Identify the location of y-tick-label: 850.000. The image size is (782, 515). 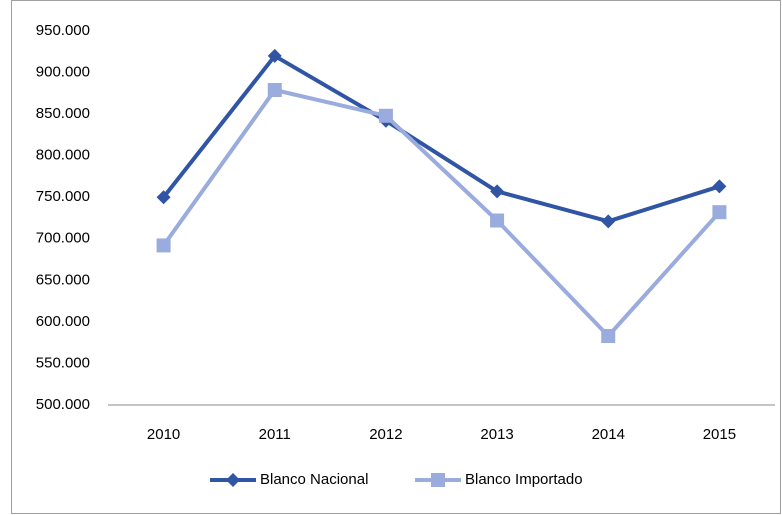
(63, 113).